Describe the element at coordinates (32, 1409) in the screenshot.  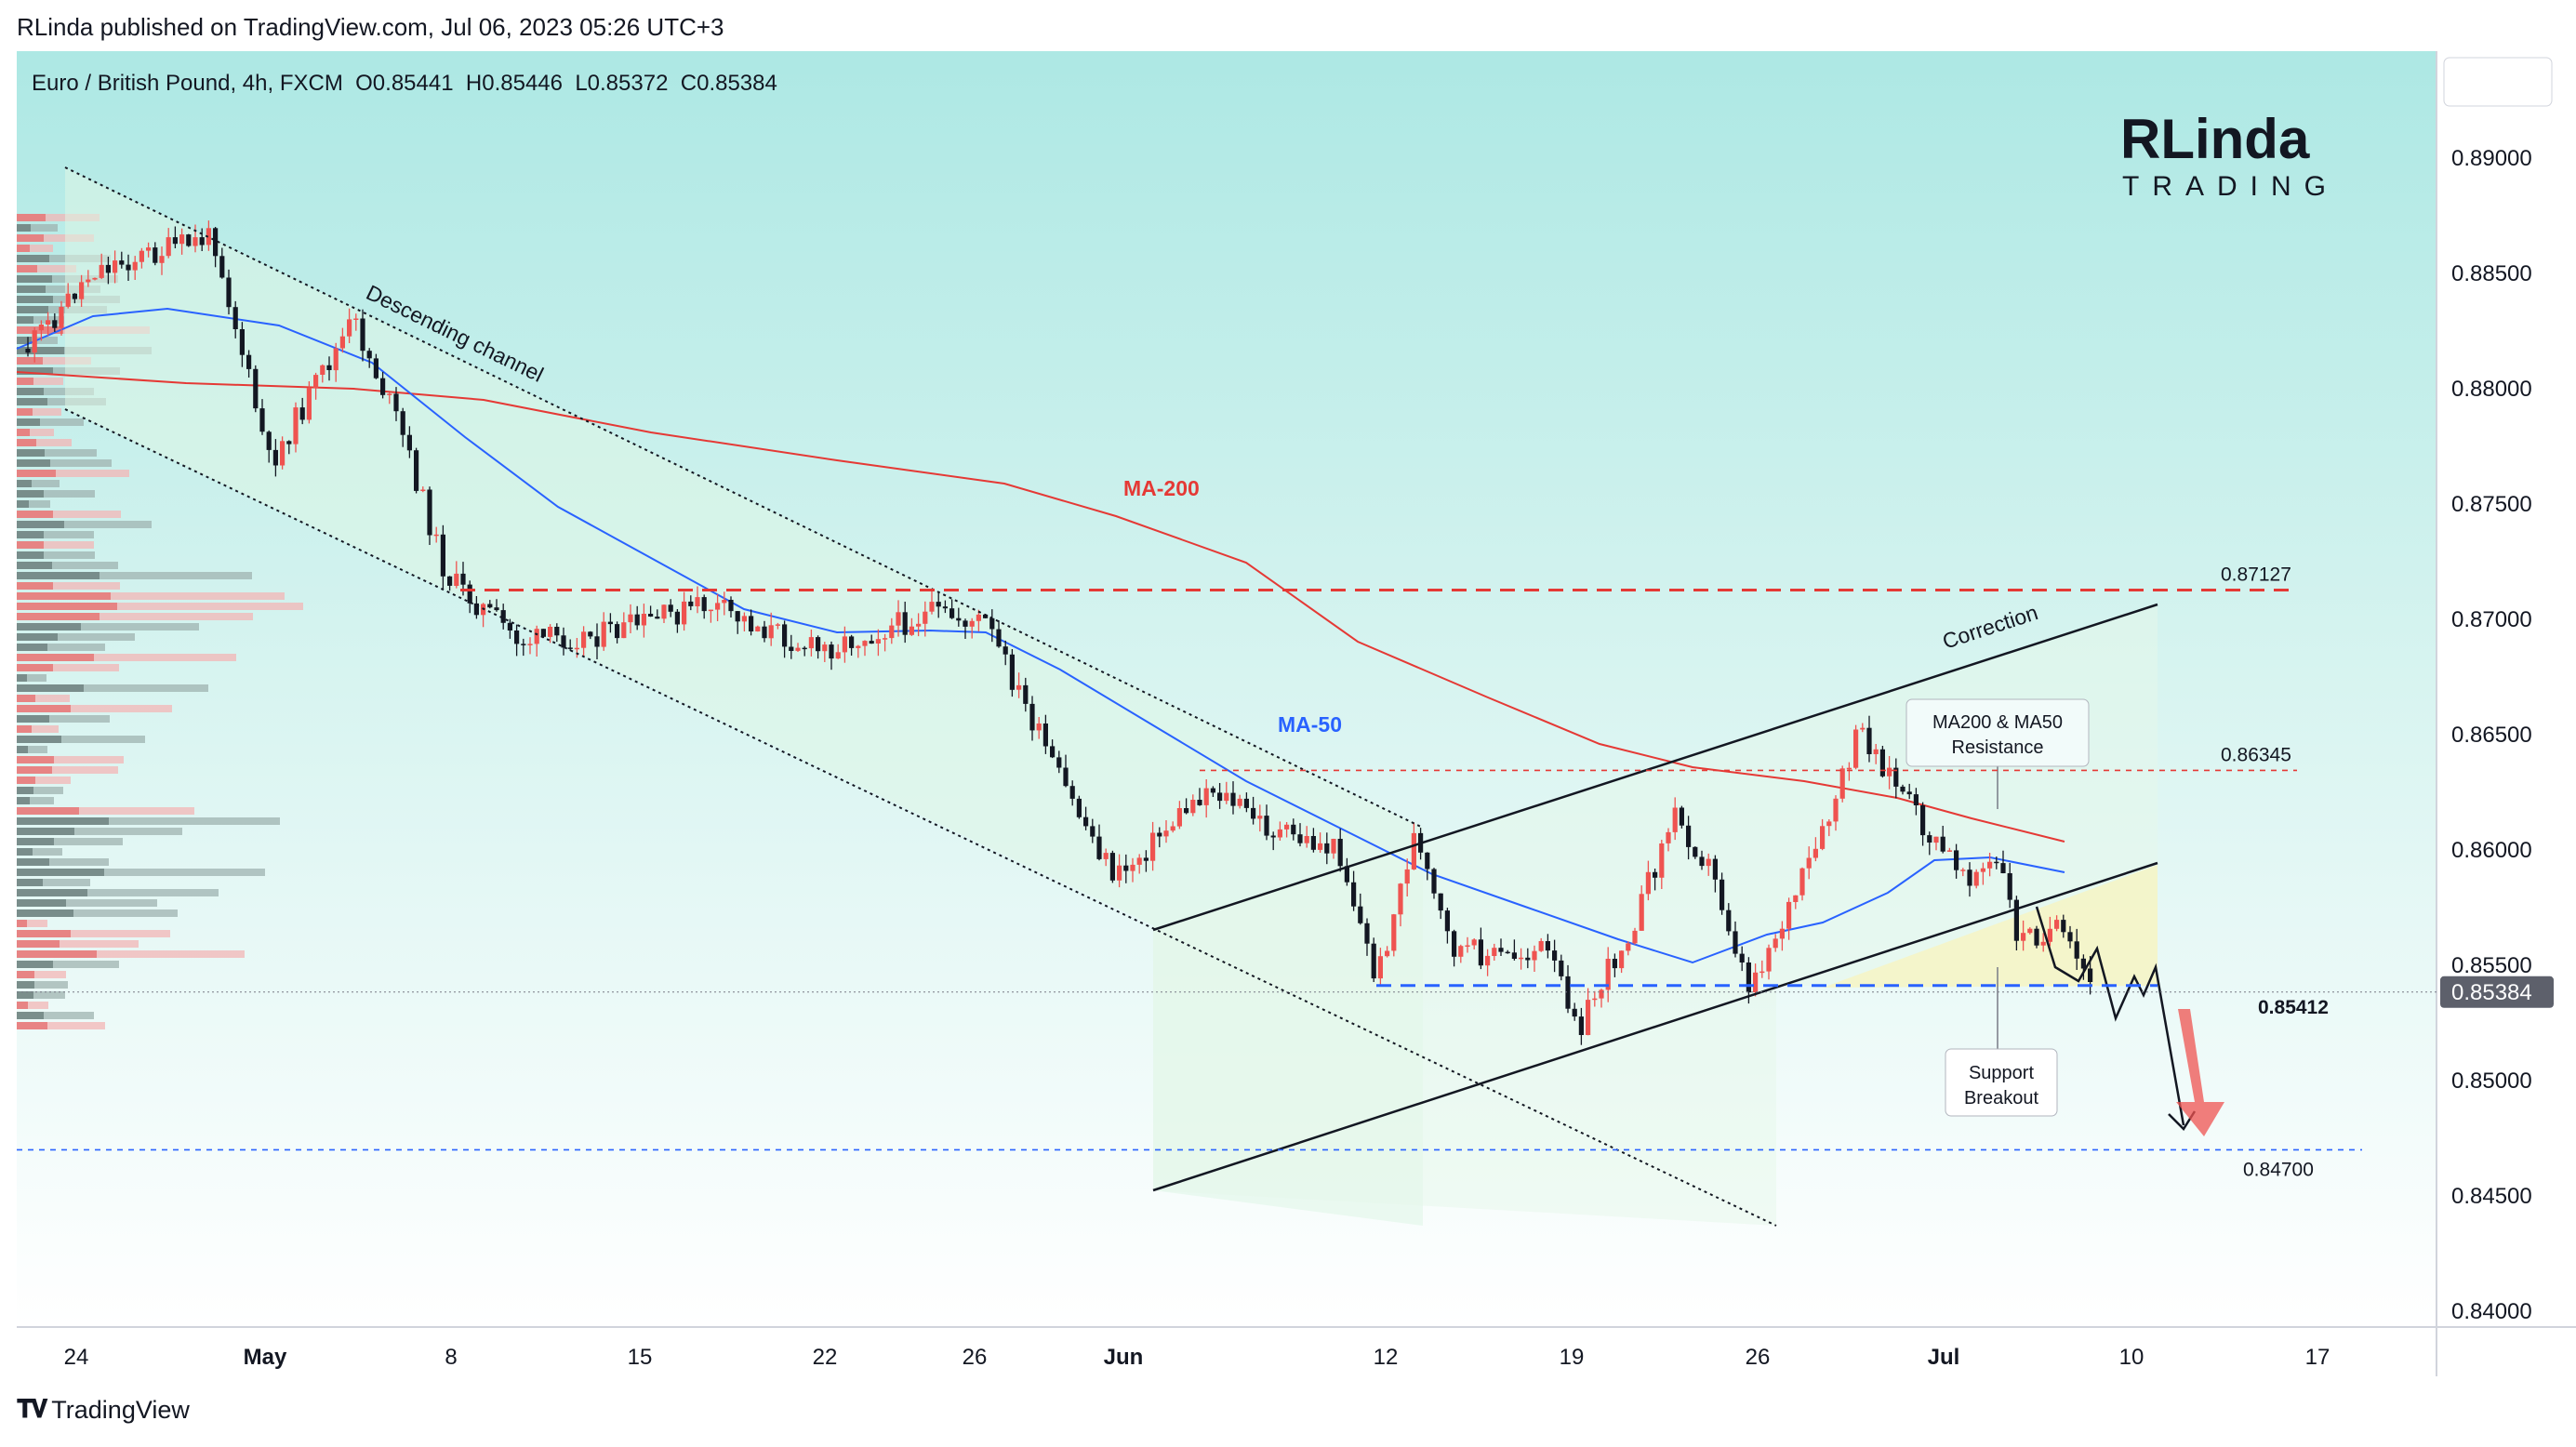
I see `tradingview-logo-icon: 𝐓𝐕` at that location.